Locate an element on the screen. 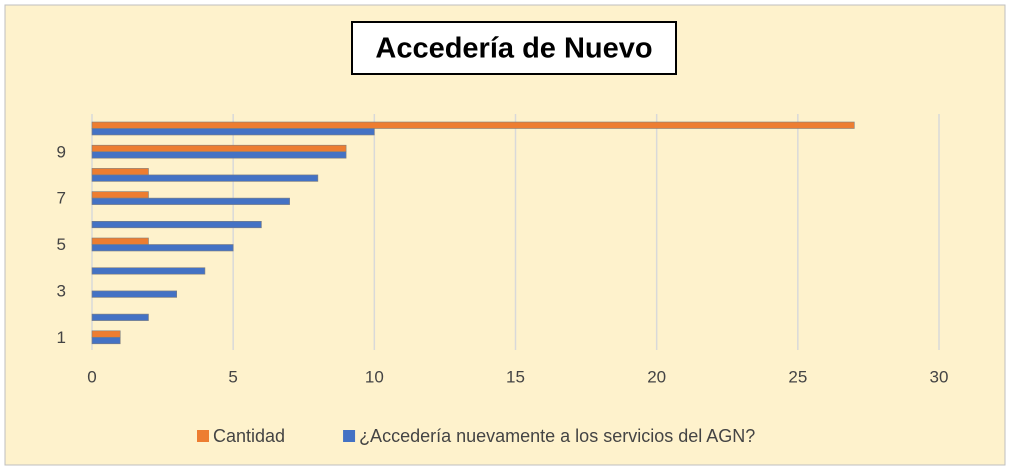  legend-label: Cantidad is located at coordinates (249, 436).